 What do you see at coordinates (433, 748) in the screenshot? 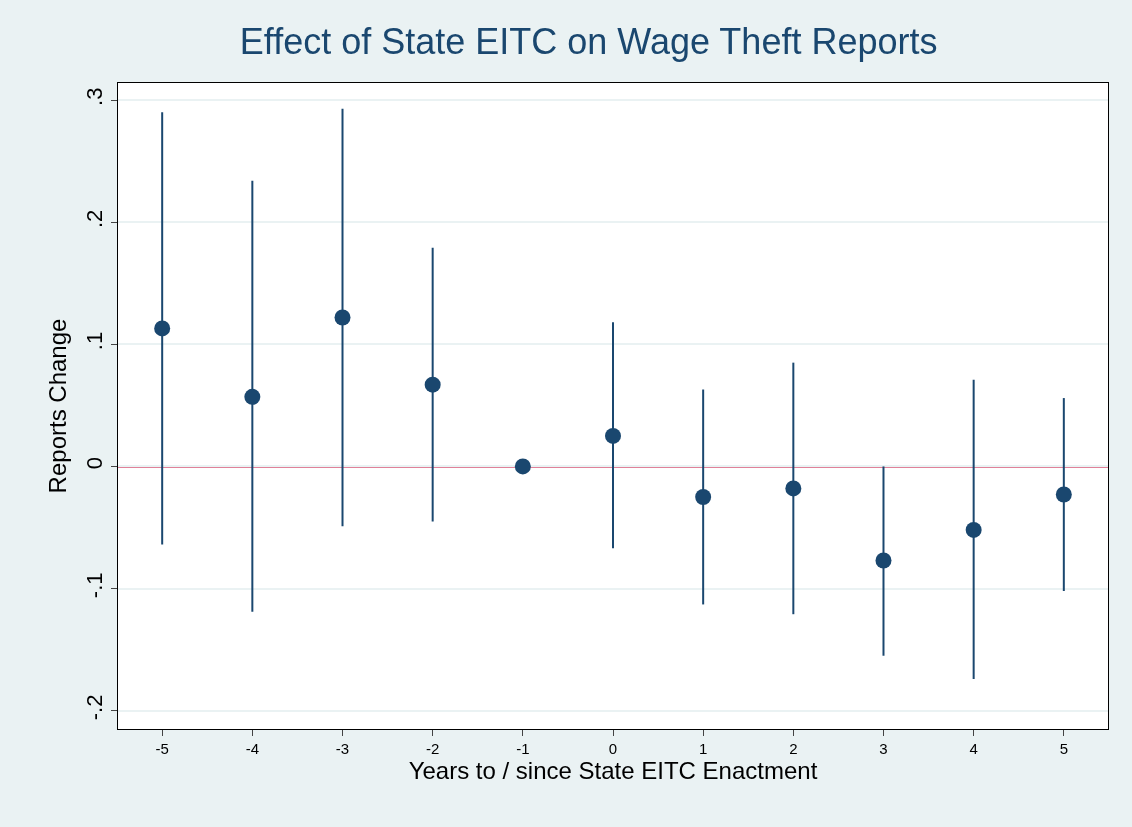
I see `x-tick-label: -2` at bounding box center [433, 748].